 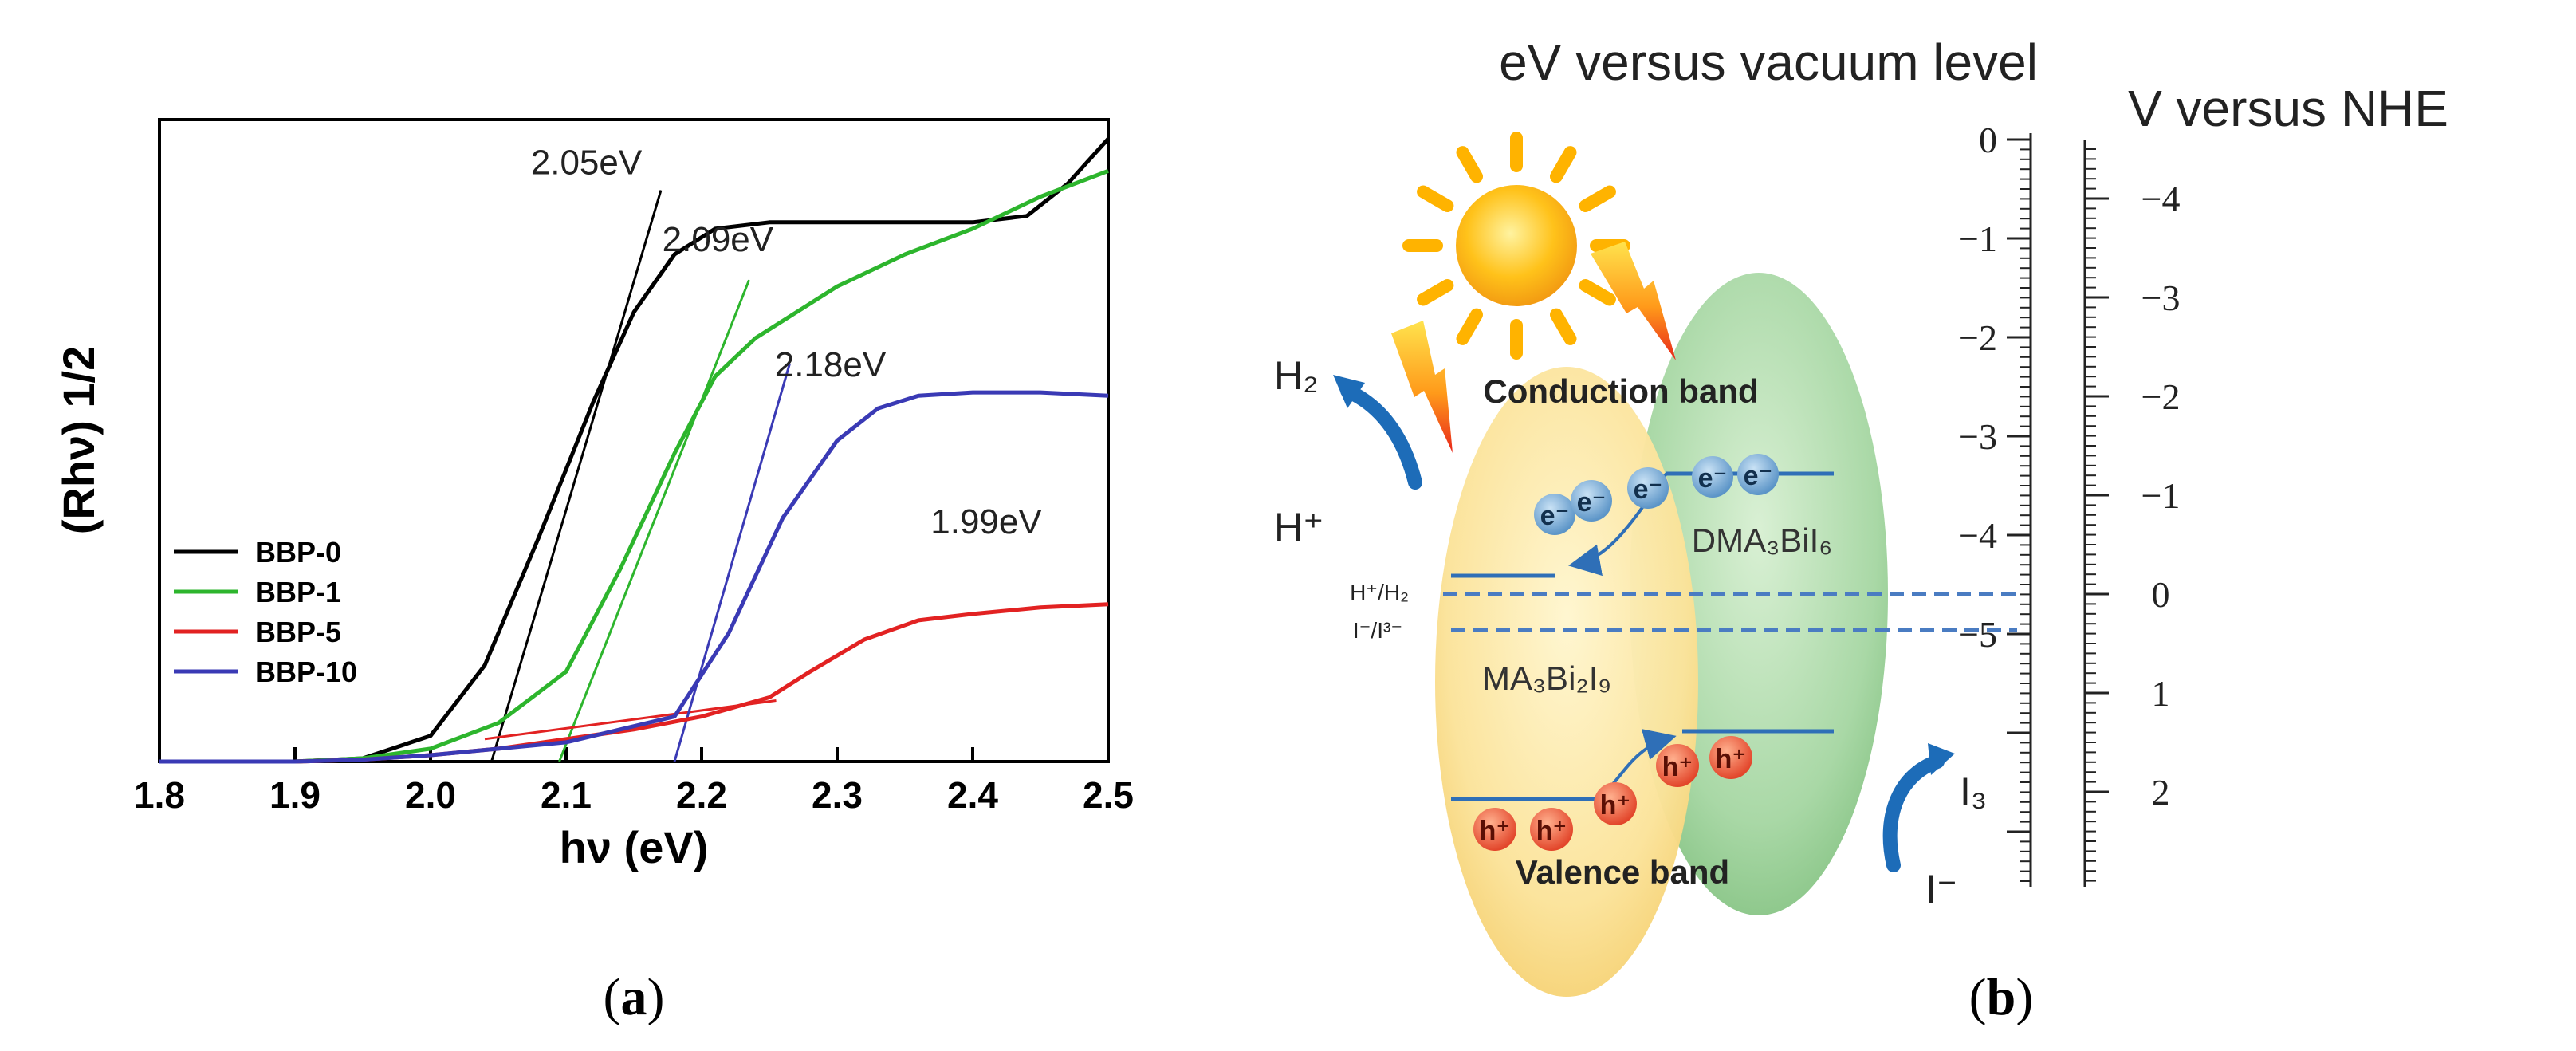 What do you see at coordinates (298, 552) in the screenshot?
I see `legend-label: BBP-0` at bounding box center [298, 552].